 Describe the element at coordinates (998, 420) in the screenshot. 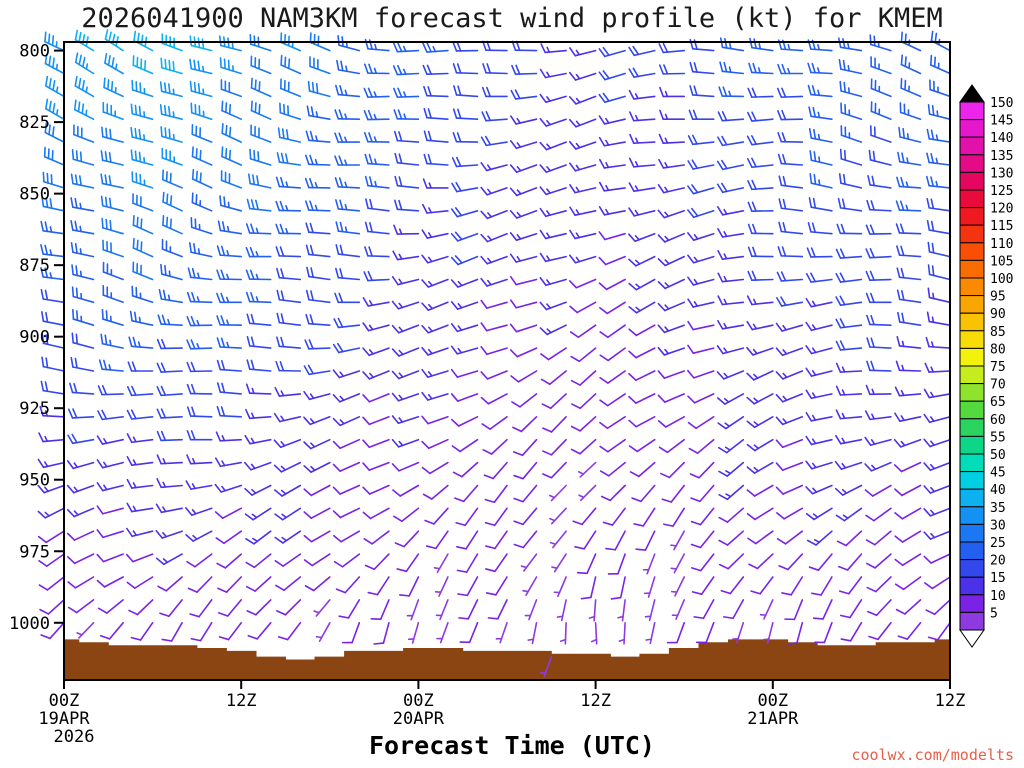

I see `colorbar-label: 60` at that location.